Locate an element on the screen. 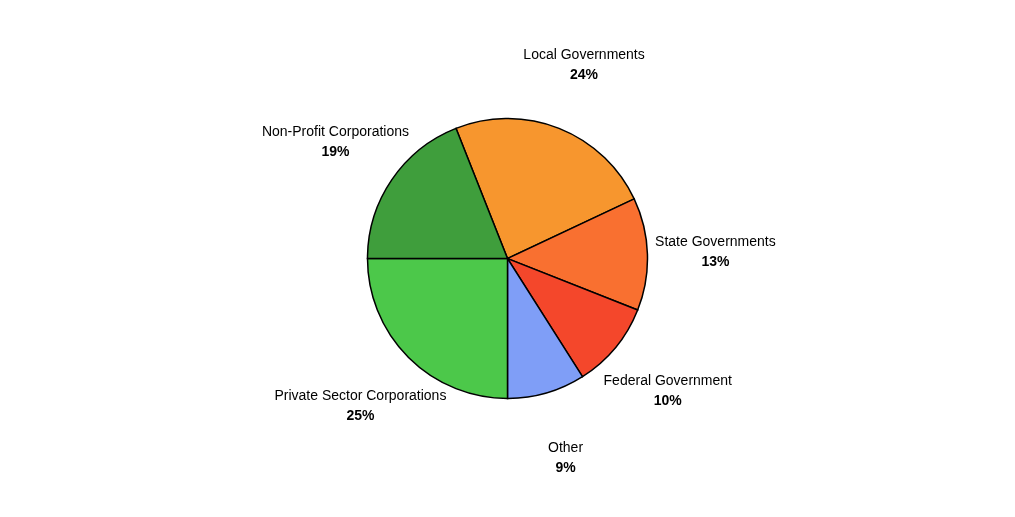  slice-label: Federal Government is located at coordinates (668, 380).